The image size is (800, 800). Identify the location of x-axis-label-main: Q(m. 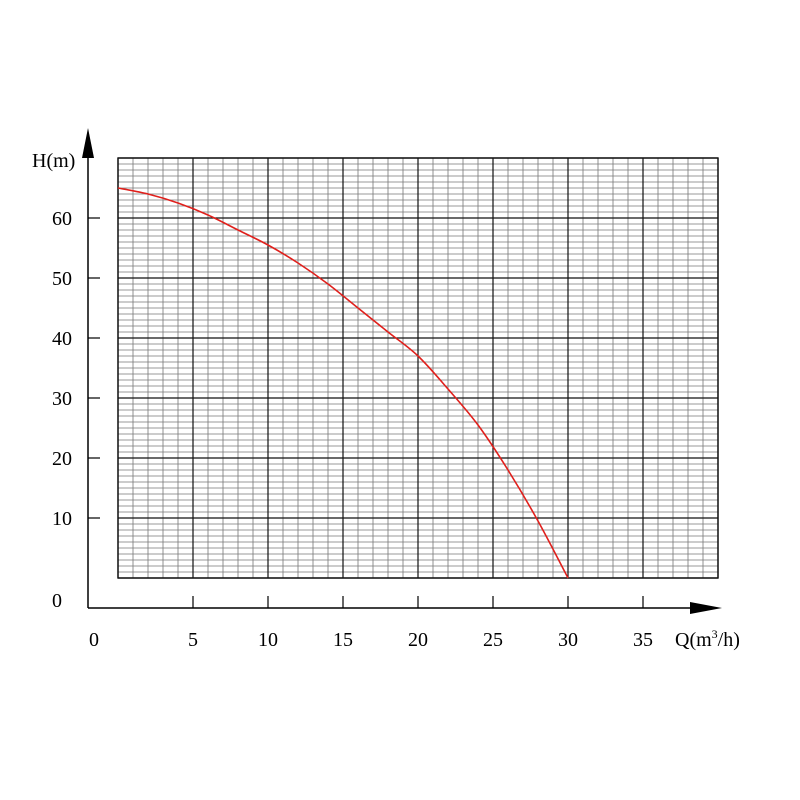
(693, 640).